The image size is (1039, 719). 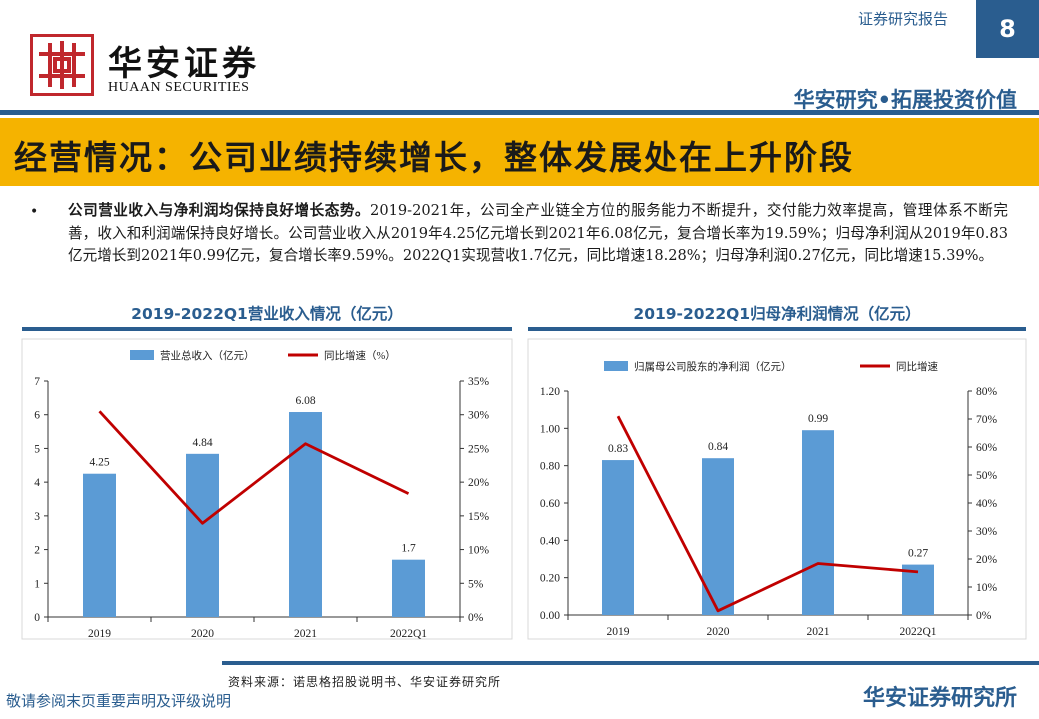 I want to click on chart1-y2-tick-label: 25%, so click(x=479, y=449).